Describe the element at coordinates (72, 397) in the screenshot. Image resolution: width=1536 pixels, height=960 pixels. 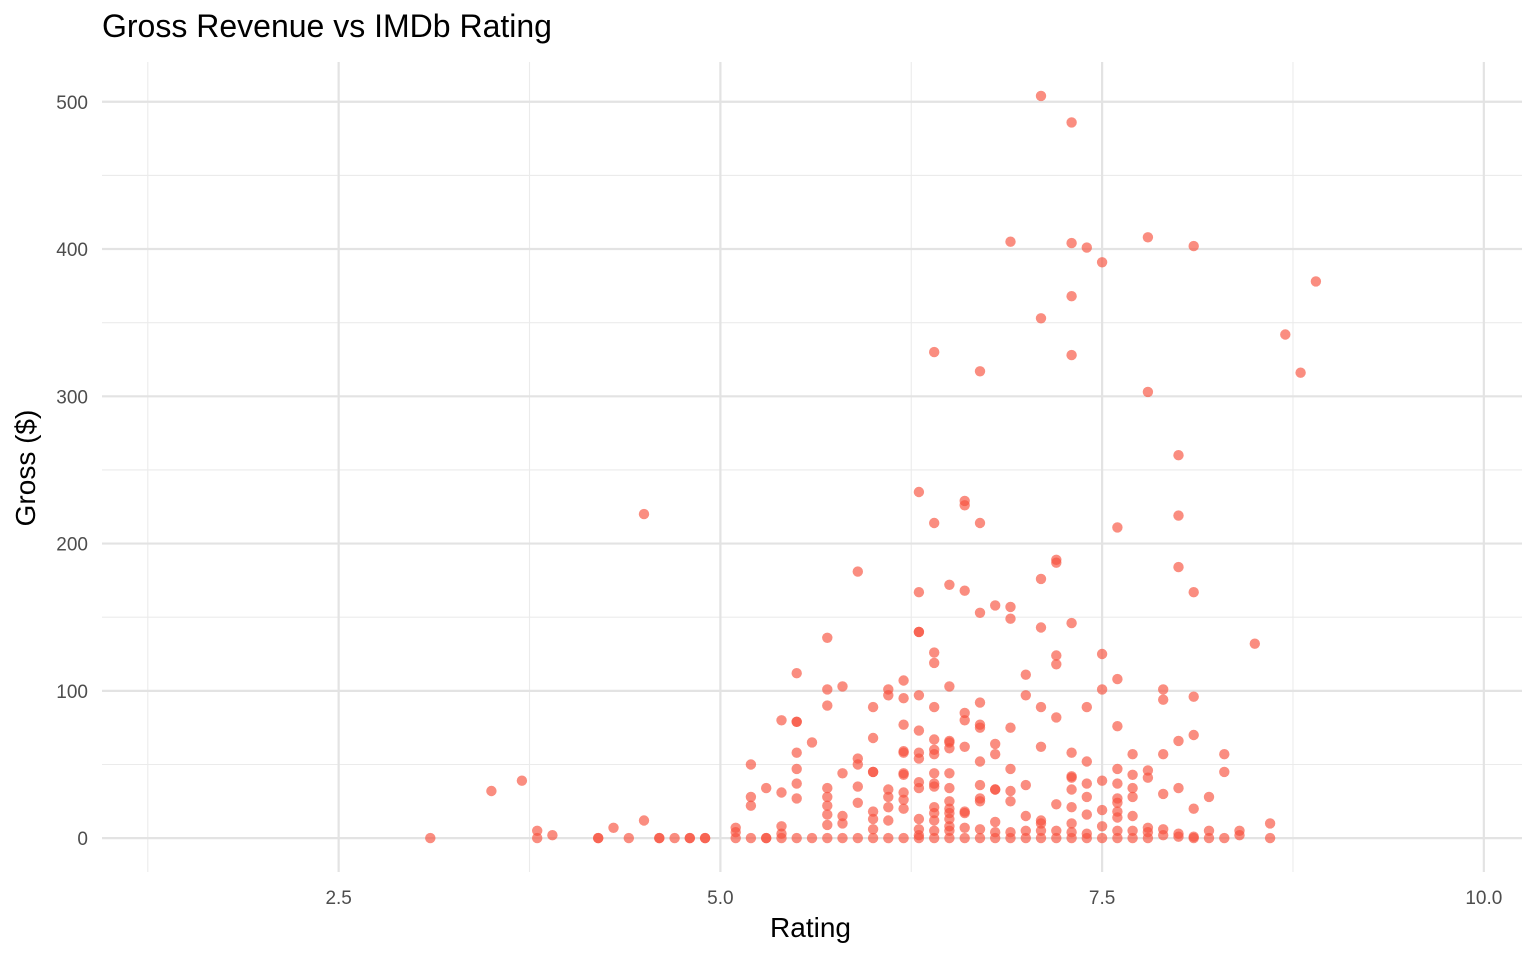
I see `y-tick-label: 300` at that location.